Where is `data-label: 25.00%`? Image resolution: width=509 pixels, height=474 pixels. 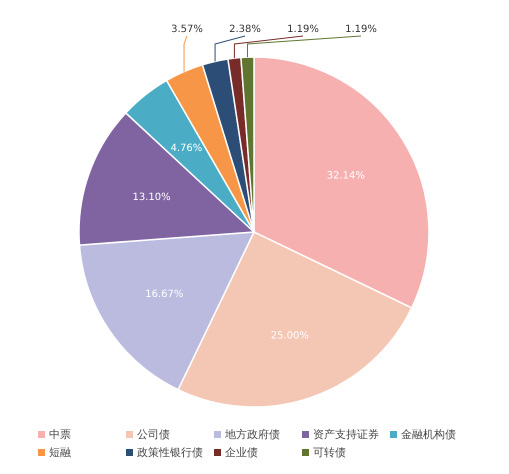 data-label: 25.00% is located at coordinates (289, 336).